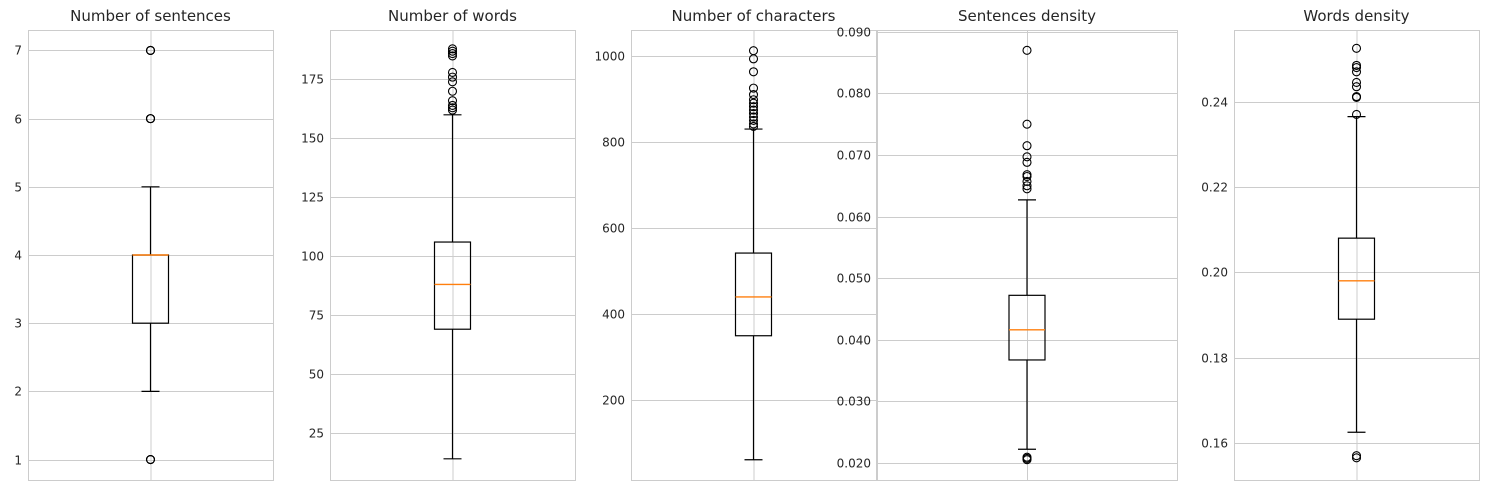  I want to click on y-tick-label: 3, so click(18, 324).